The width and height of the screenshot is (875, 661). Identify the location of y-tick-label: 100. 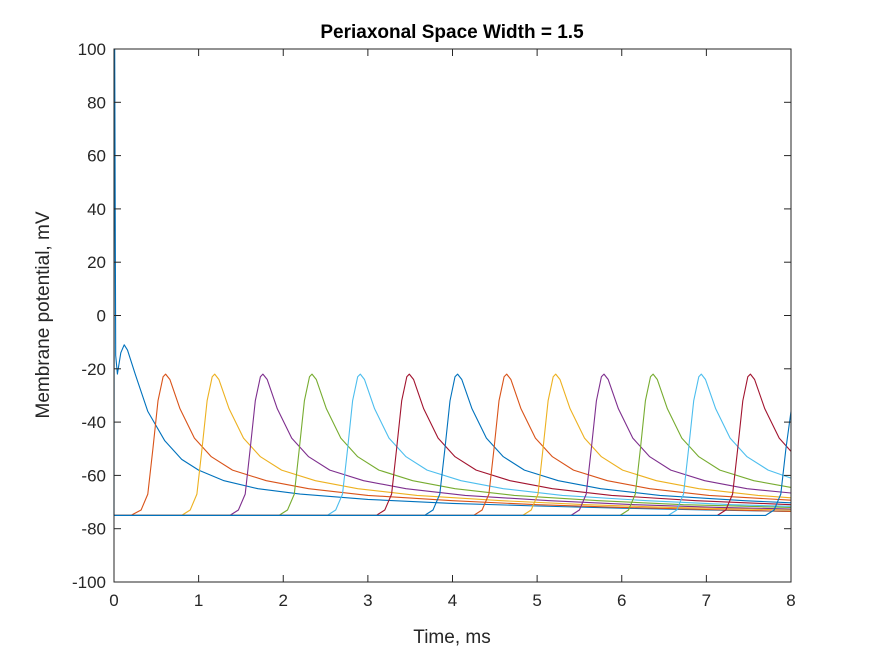
(92, 49).